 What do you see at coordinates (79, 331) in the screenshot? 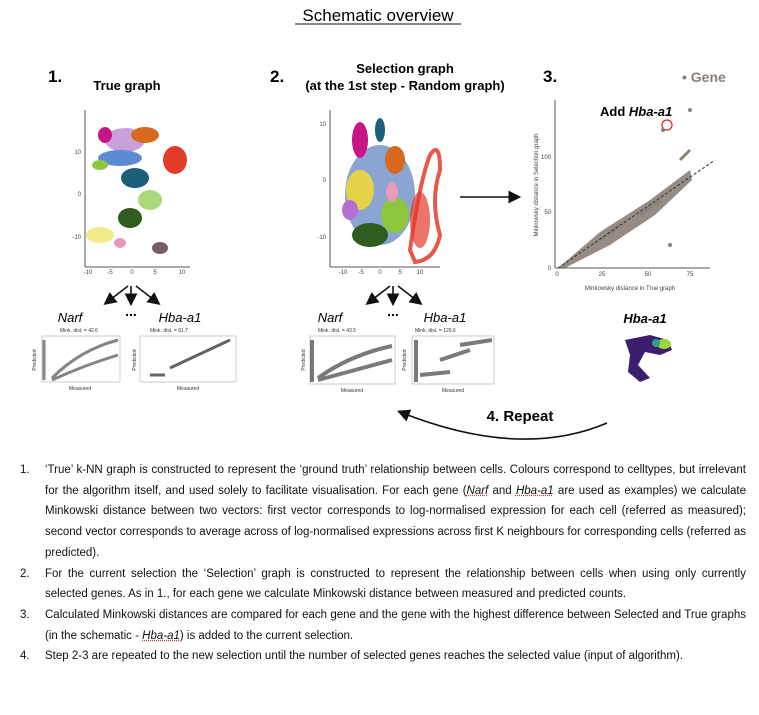
I see `distance: Mink. dist. = 42.6` at bounding box center [79, 331].